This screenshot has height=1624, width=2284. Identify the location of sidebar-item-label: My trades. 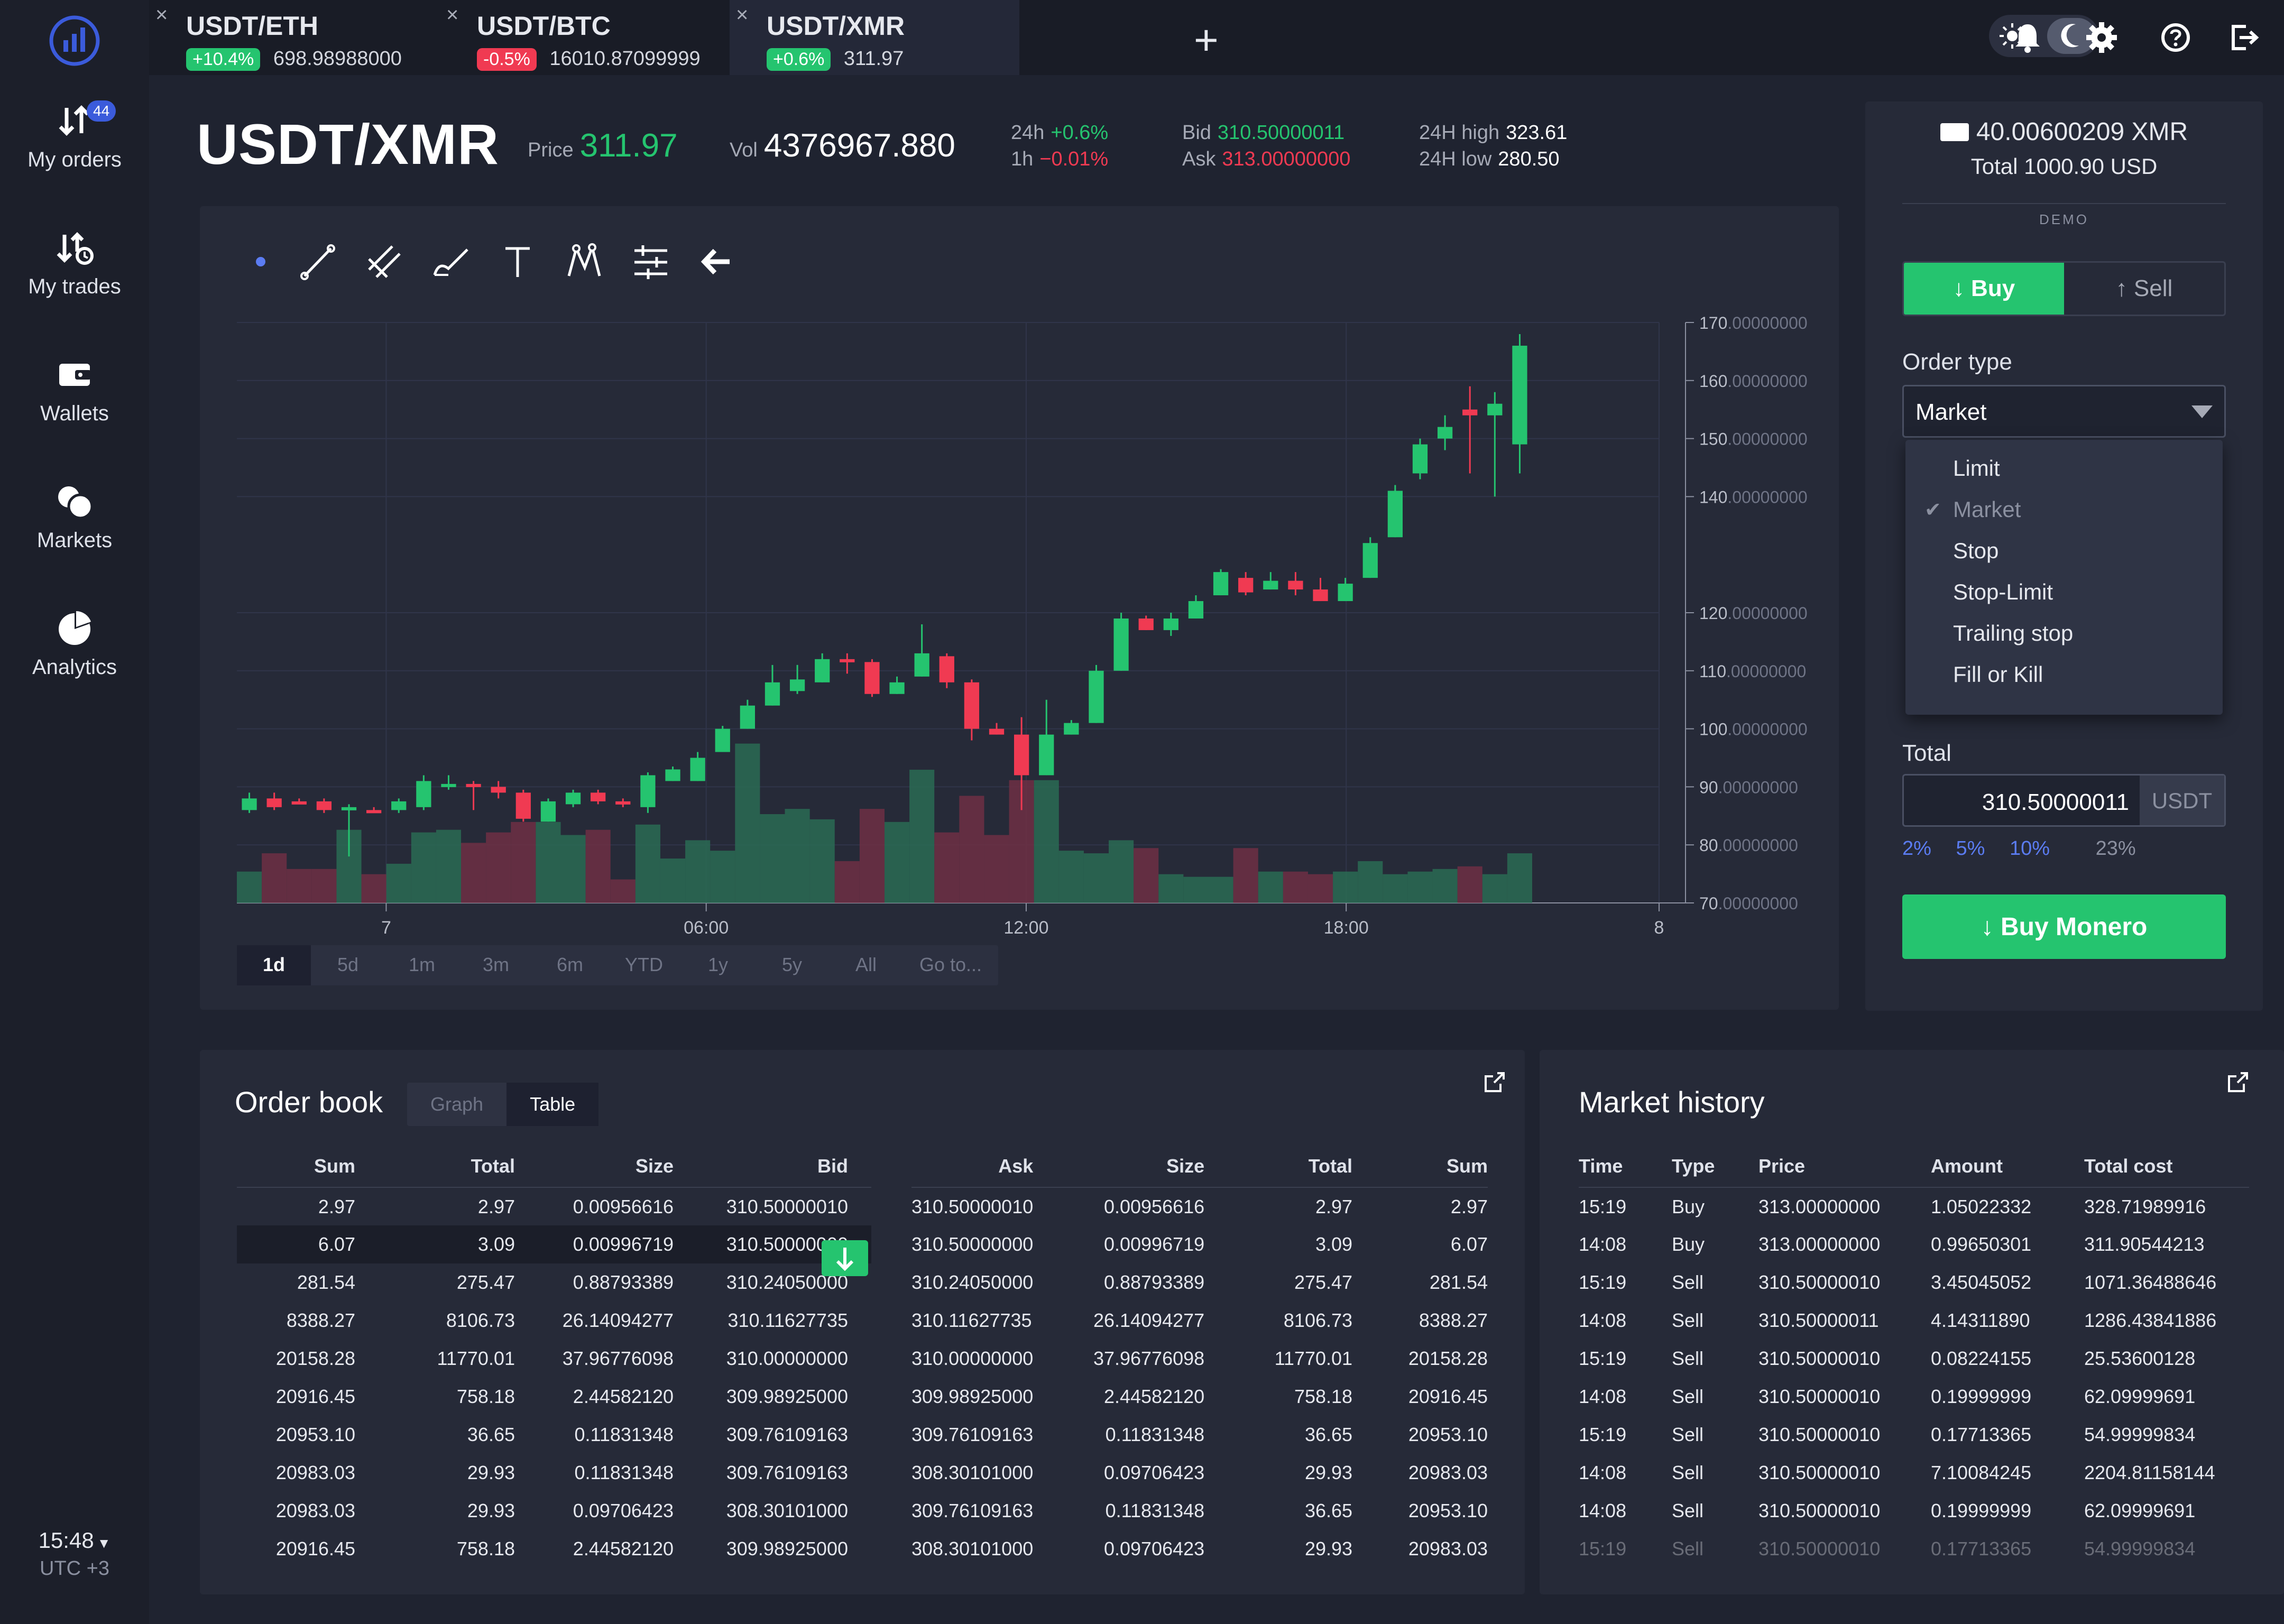
(74, 286).